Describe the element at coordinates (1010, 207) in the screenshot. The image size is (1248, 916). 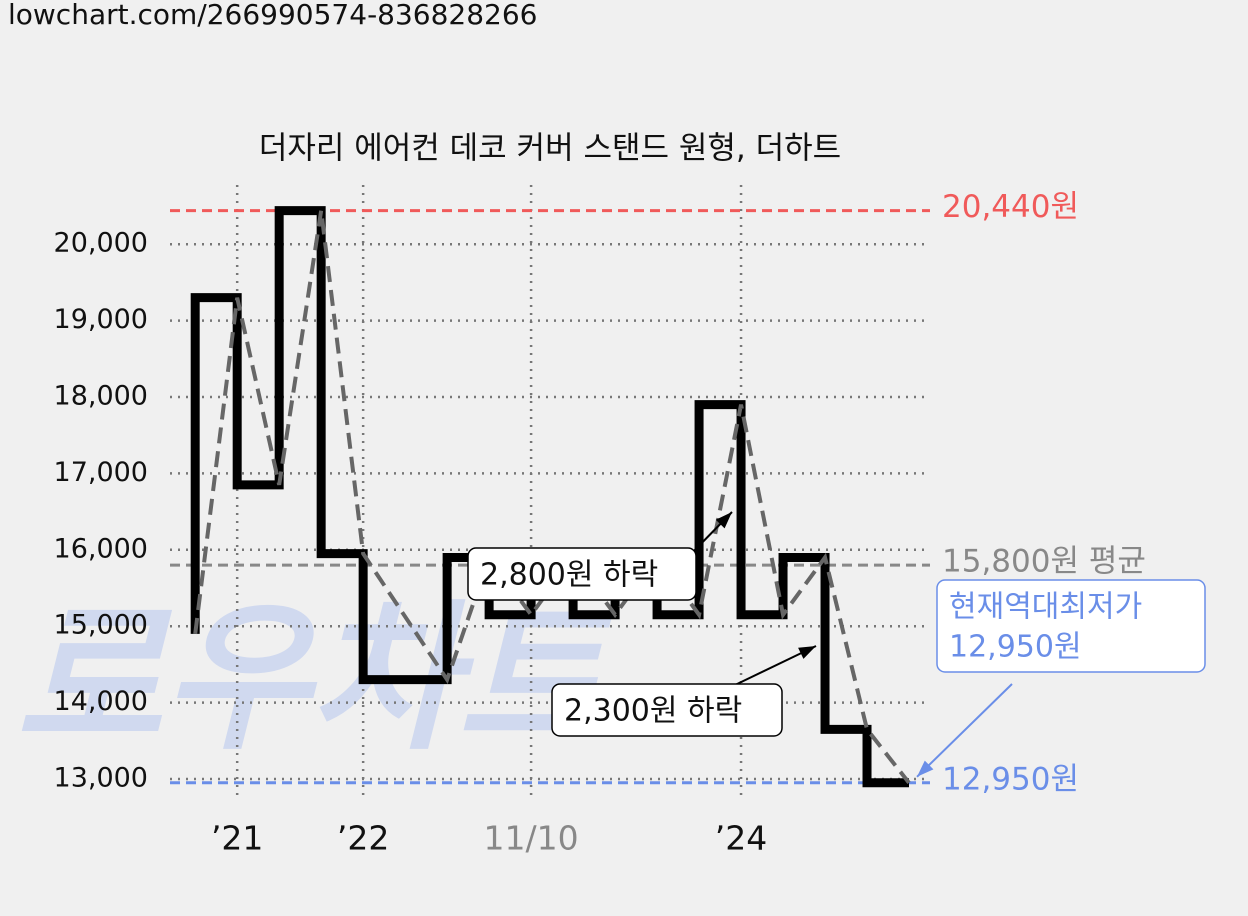
I see `reference-label: 20,440원` at that location.